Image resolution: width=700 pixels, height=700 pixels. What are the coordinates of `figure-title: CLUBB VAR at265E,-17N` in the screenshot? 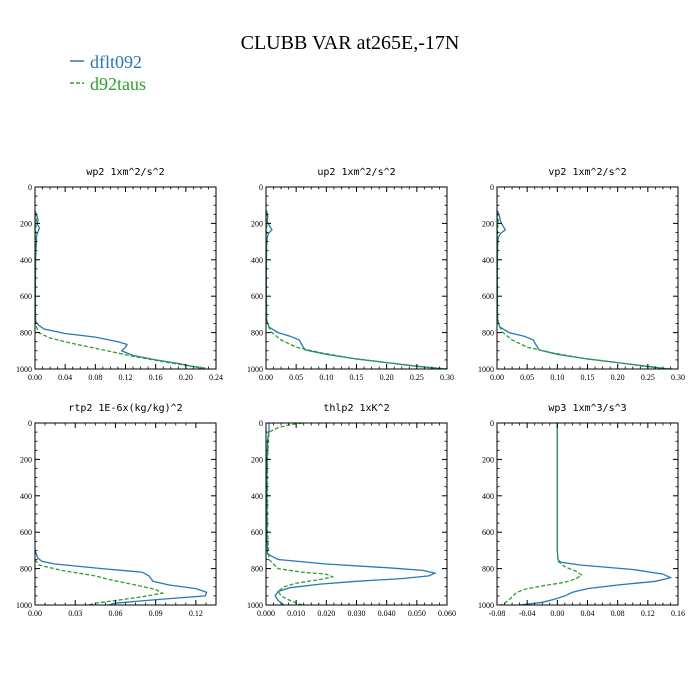 It's located at (350, 43).